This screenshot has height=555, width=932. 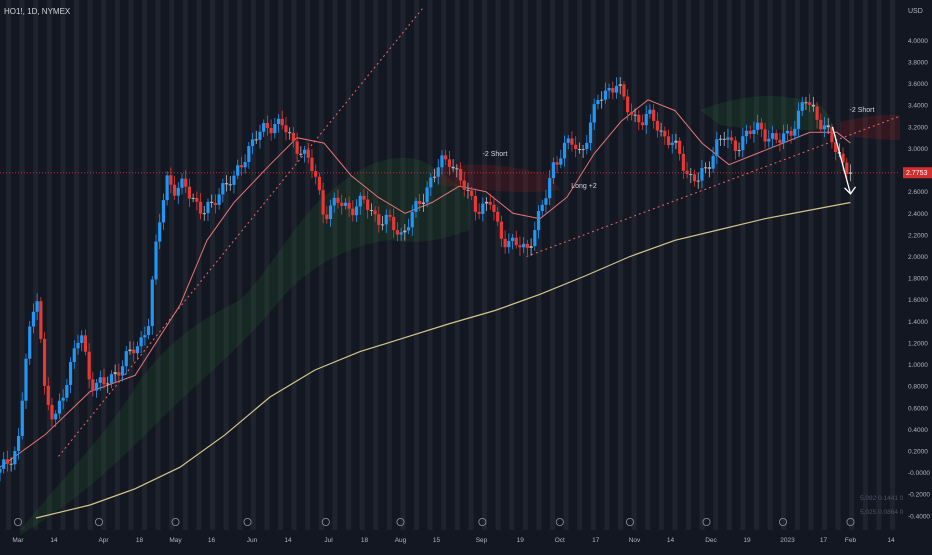 What do you see at coordinates (671, 540) in the screenshot?
I see `x-tick-label: 14` at bounding box center [671, 540].